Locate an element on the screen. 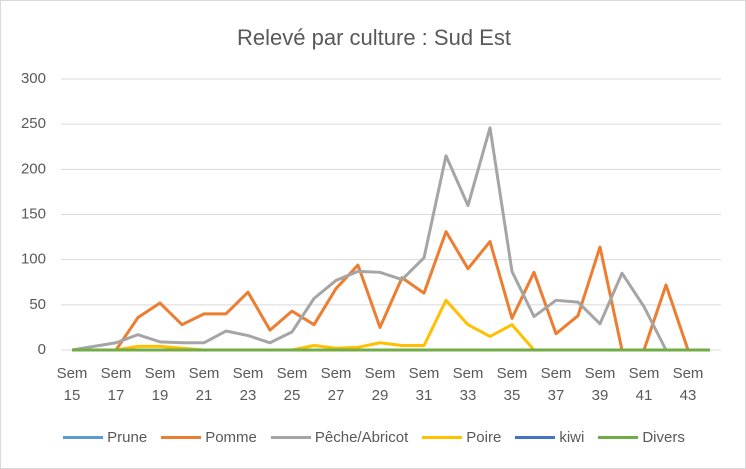  legend-item: Pomme is located at coordinates (209, 437).